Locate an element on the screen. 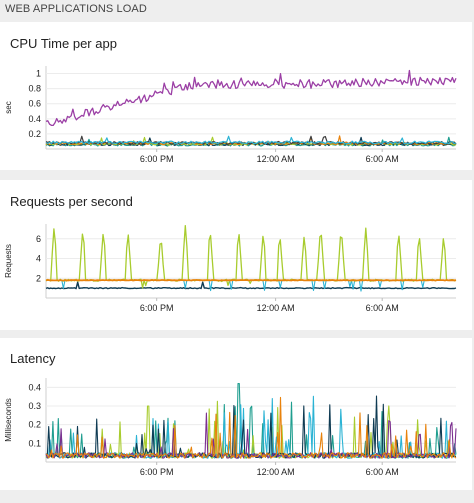  requests-baseline-series-line is located at coordinates (250, 280).